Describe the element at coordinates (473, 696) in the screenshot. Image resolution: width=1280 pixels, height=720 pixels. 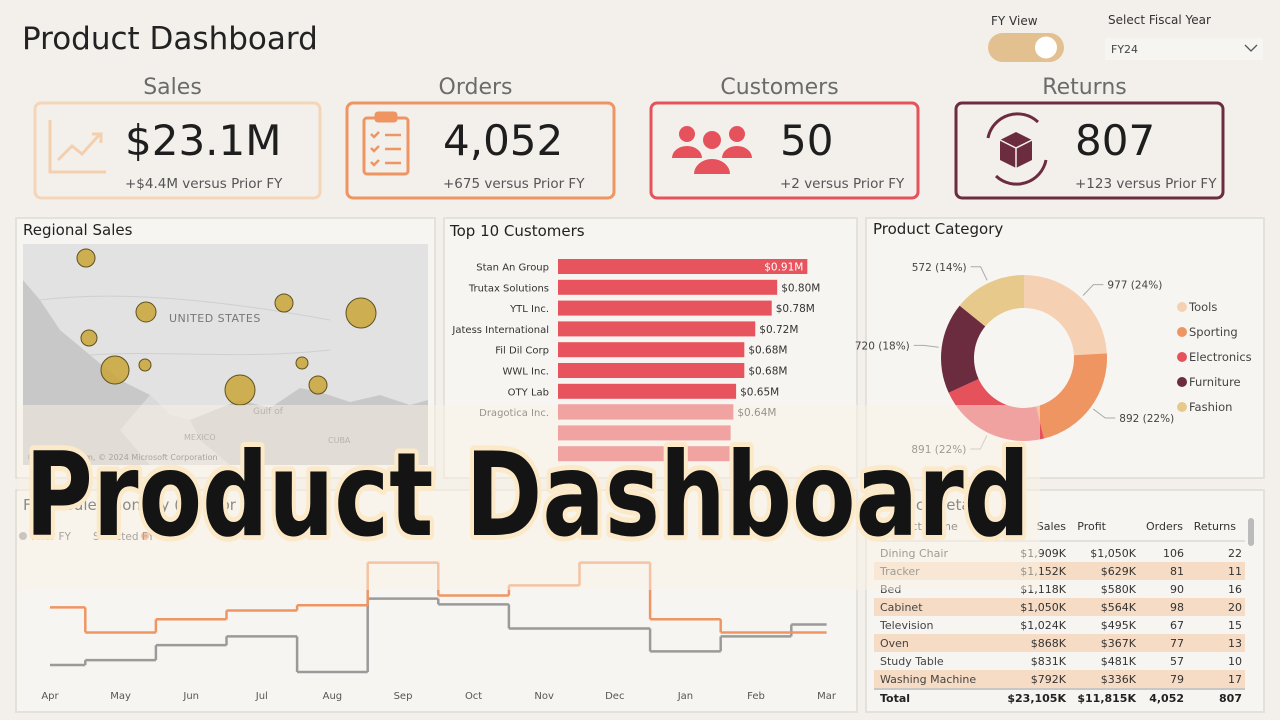
I see `x-tick-label: Oct` at that location.